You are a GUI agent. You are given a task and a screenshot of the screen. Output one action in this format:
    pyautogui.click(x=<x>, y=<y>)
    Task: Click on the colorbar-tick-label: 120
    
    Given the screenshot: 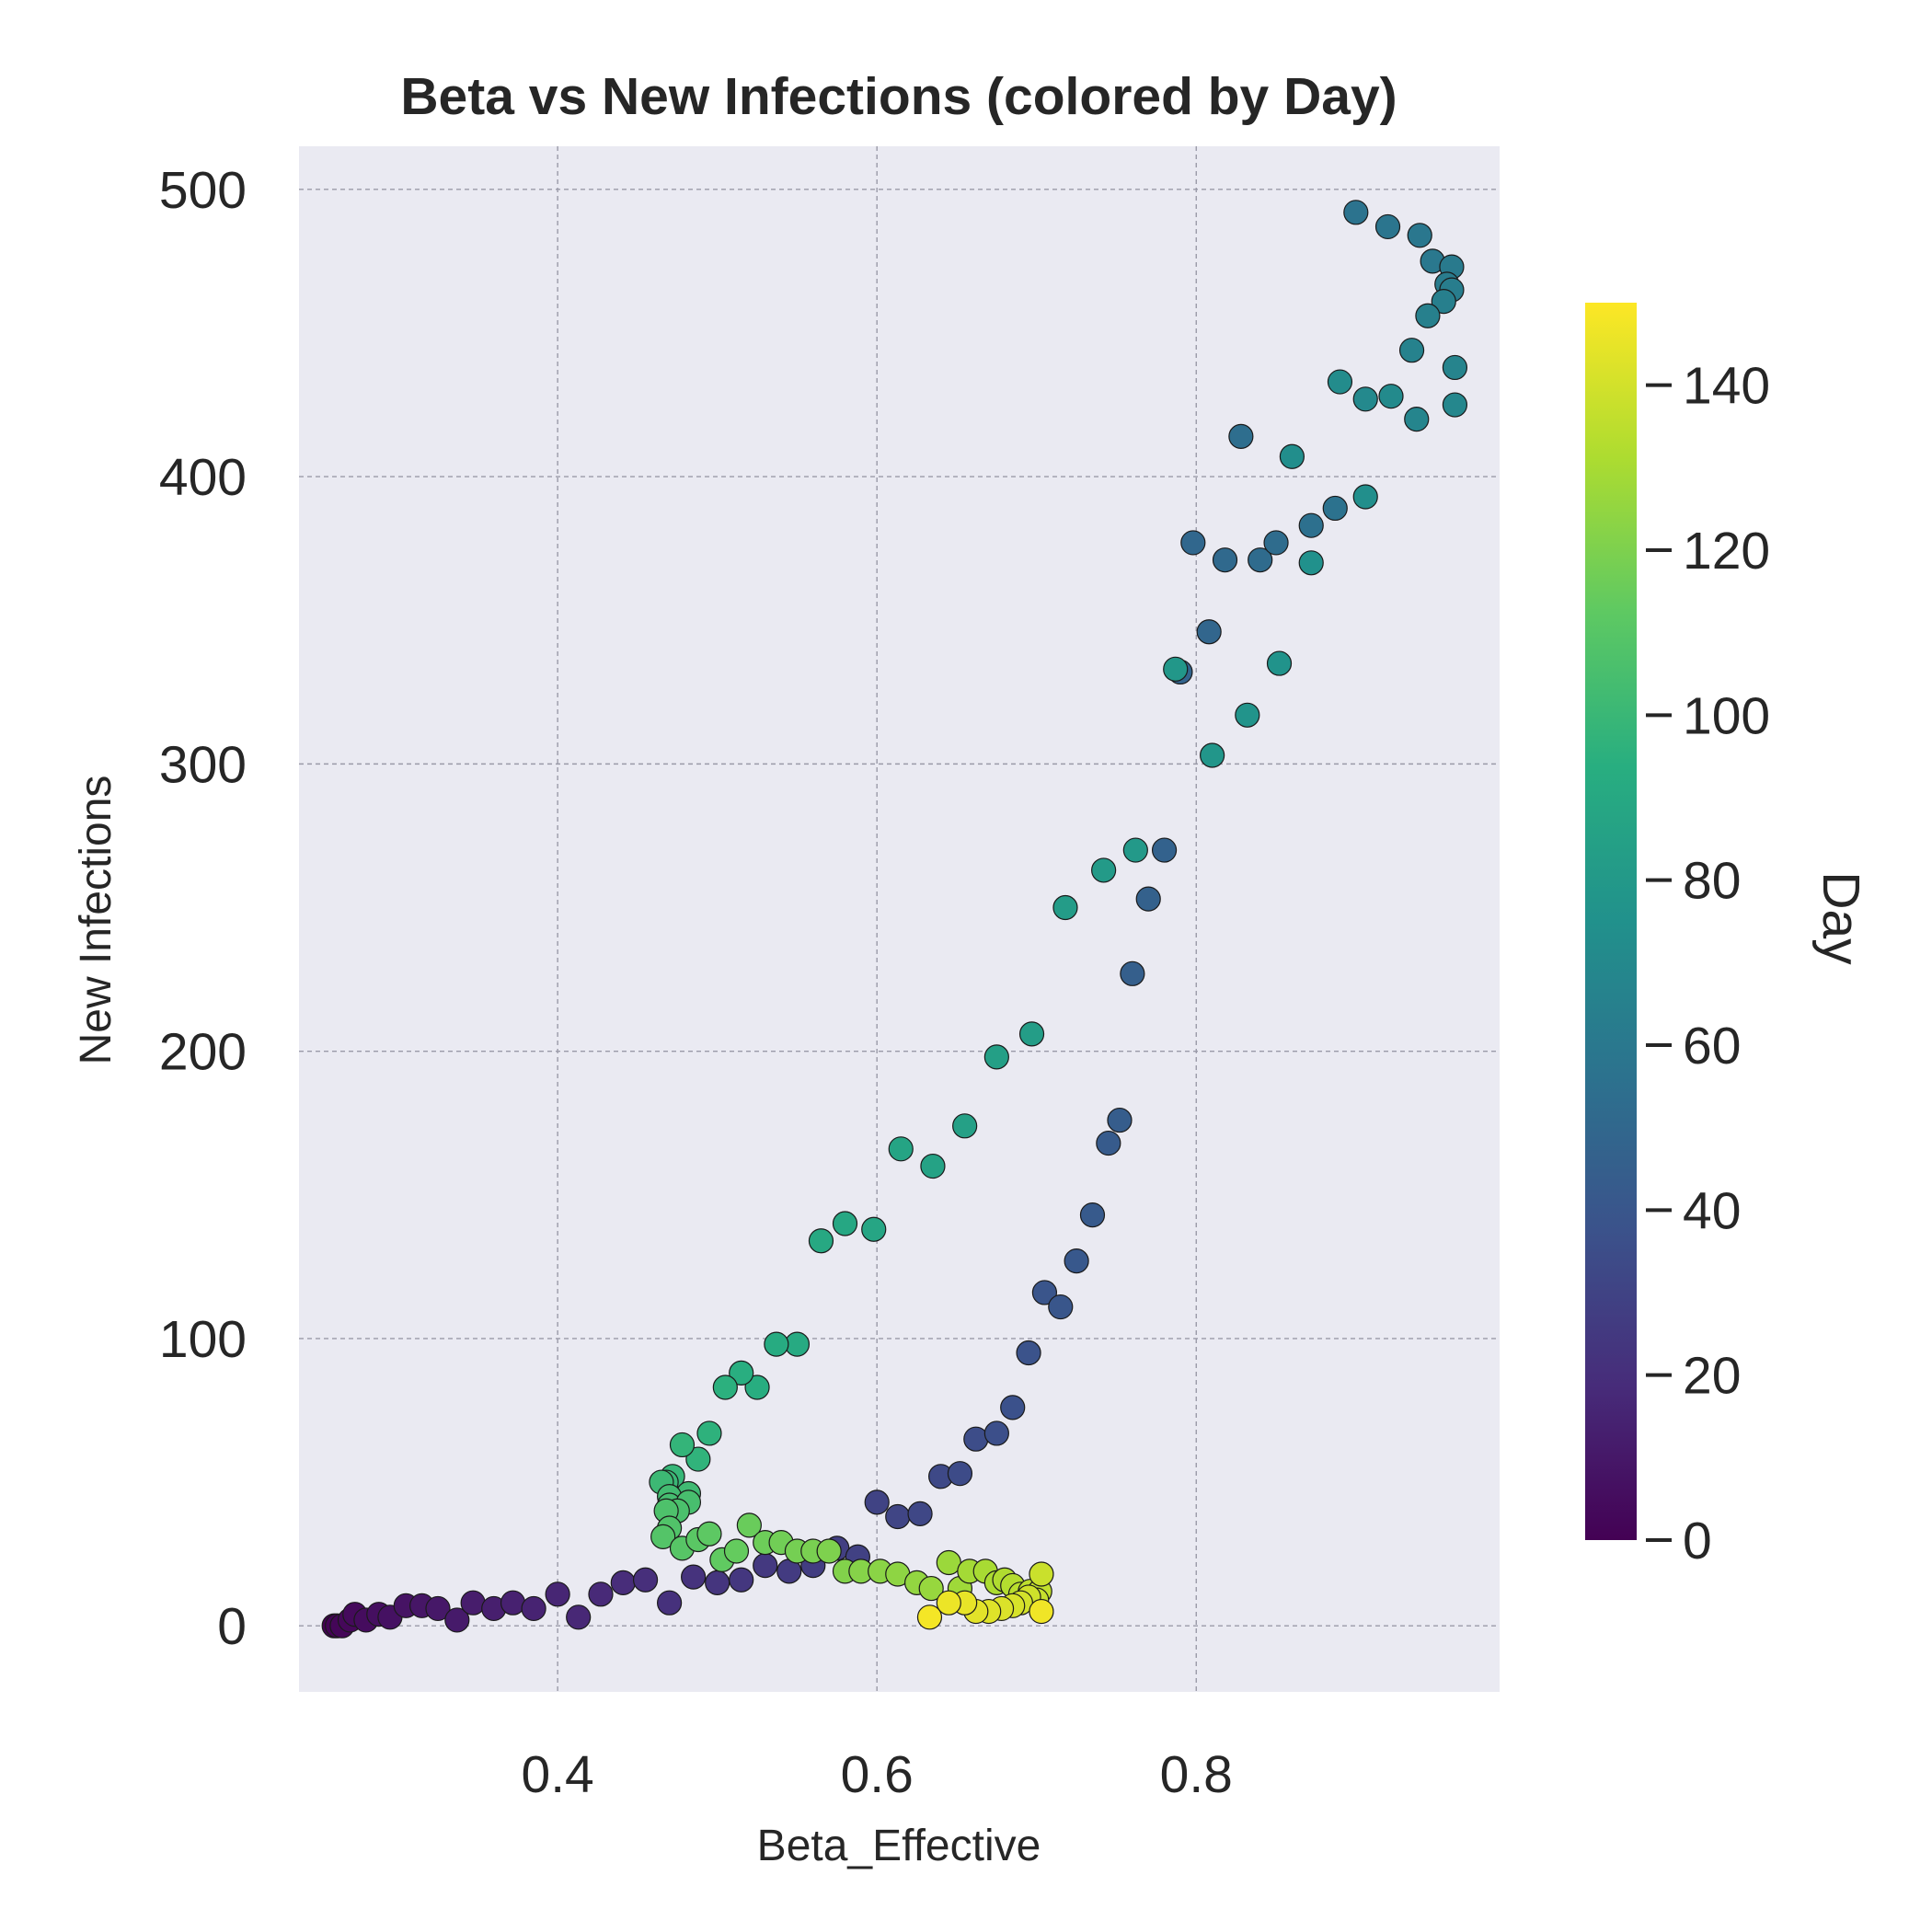 What is the action you would take?
    pyautogui.click(x=1726, y=551)
    